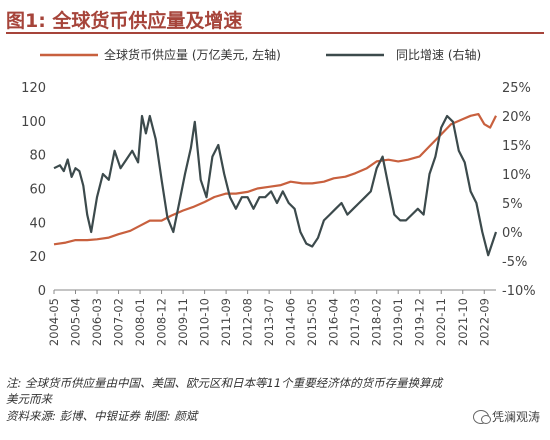  What do you see at coordinates (226, 322) in the screenshot?
I see `x-tick-label: 2011-09` at bounding box center [226, 322].